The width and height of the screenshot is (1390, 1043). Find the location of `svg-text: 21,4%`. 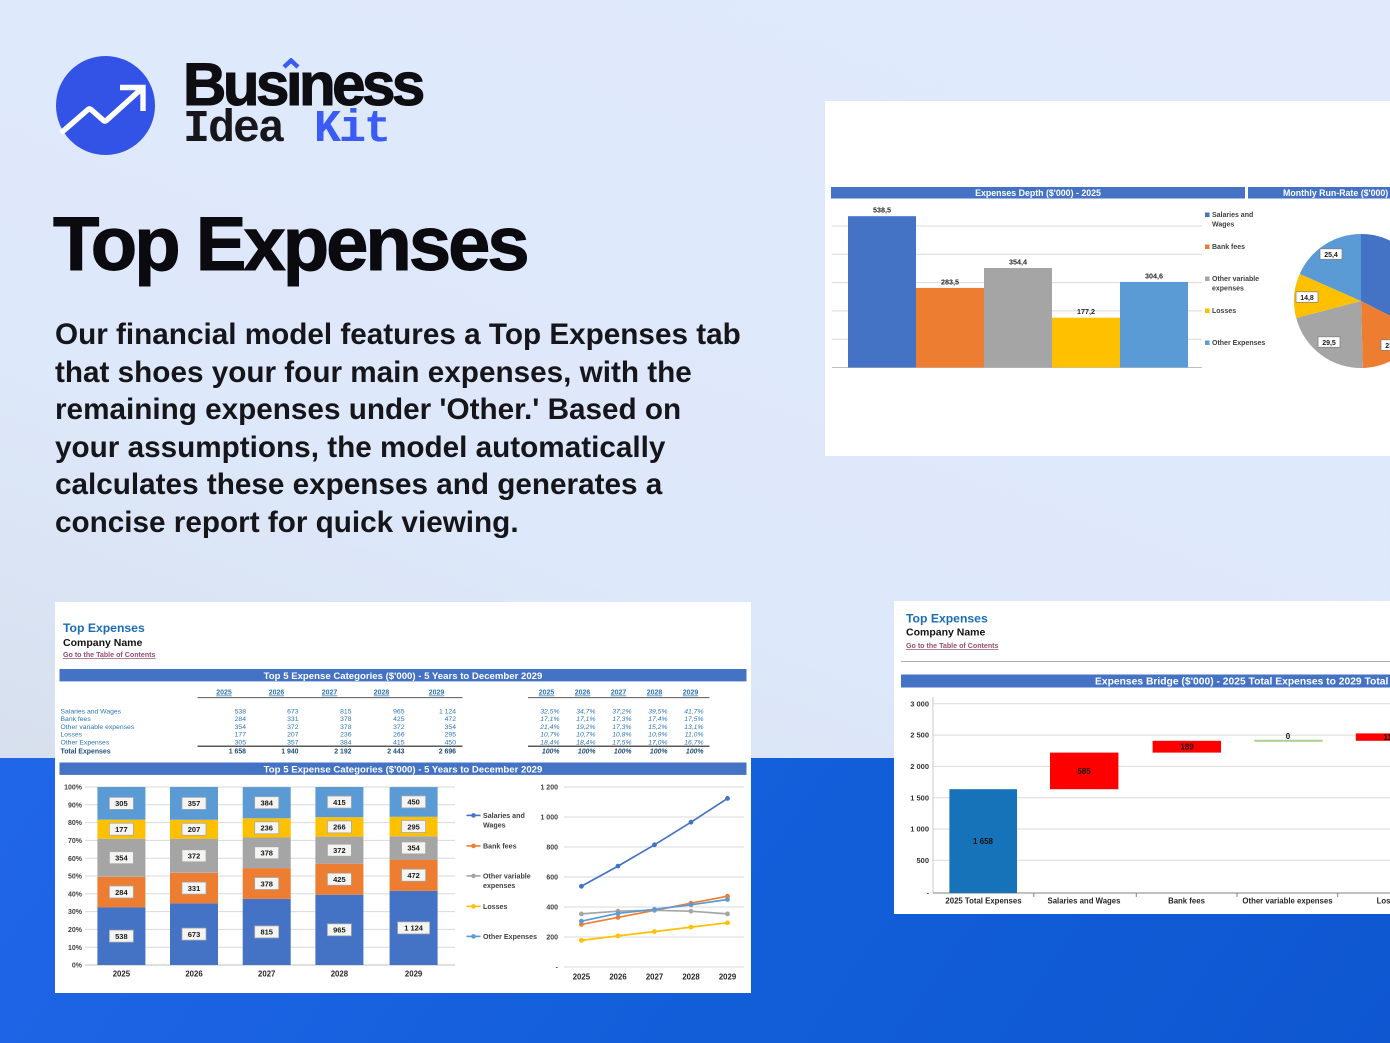

svg-text: 21,4% is located at coordinates (549, 727).